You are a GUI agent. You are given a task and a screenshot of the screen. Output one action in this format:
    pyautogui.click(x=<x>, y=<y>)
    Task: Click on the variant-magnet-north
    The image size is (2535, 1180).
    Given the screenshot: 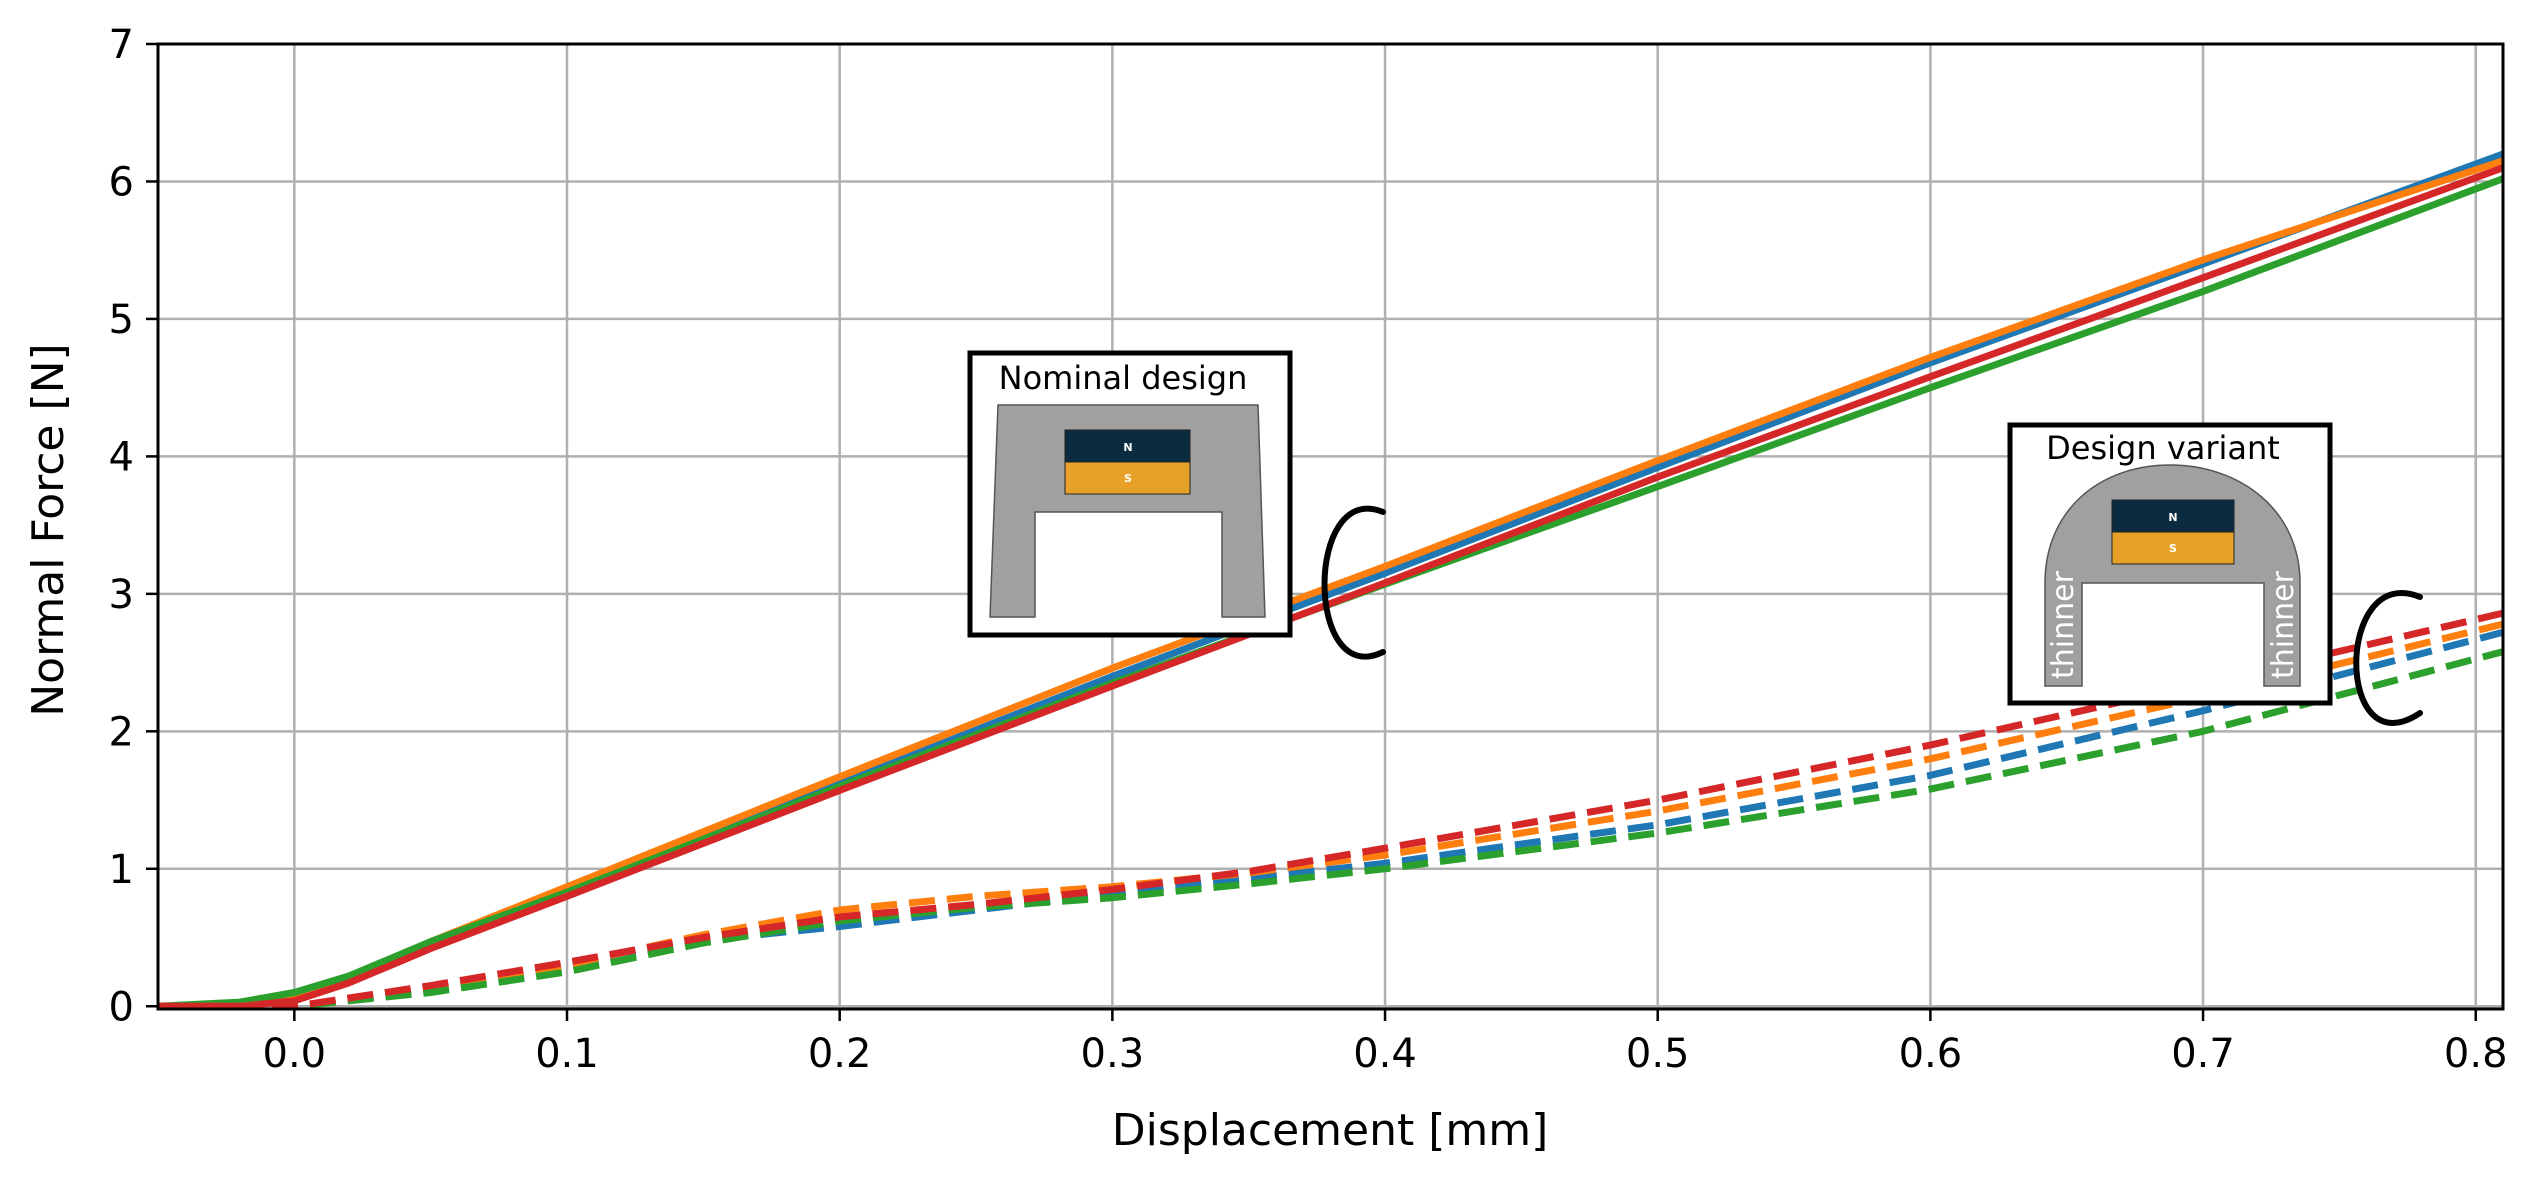 What is the action you would take?
    pyautogui.click(x=2173, y=516)
    